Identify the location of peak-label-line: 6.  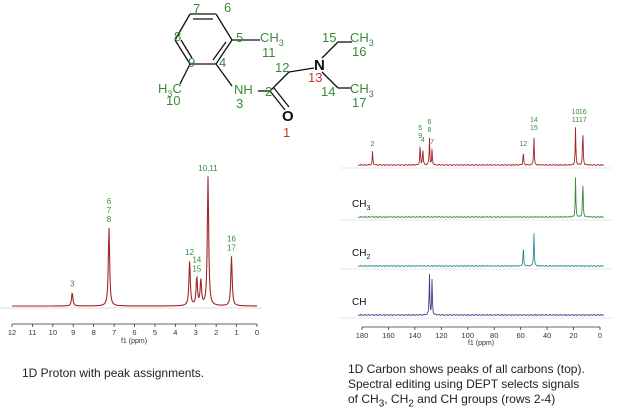
(109, 201).